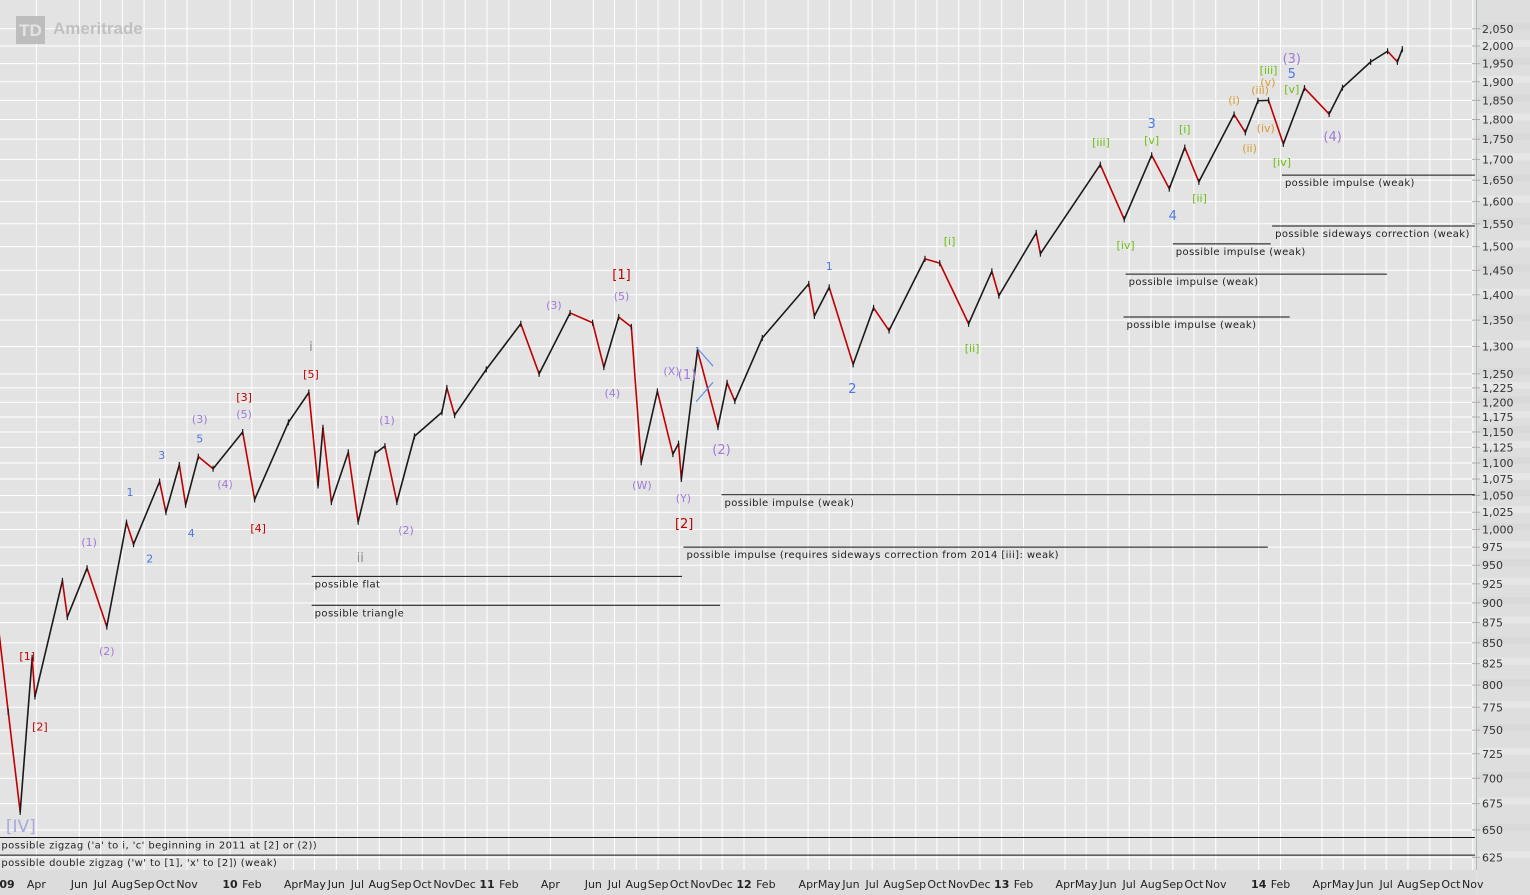 This screenshot has width=1530, height=895. What do you see at coordinates (1498, 320) in the screenshot?
I see `y-tick-label: 1,350` at bounding box center [1498, 320].